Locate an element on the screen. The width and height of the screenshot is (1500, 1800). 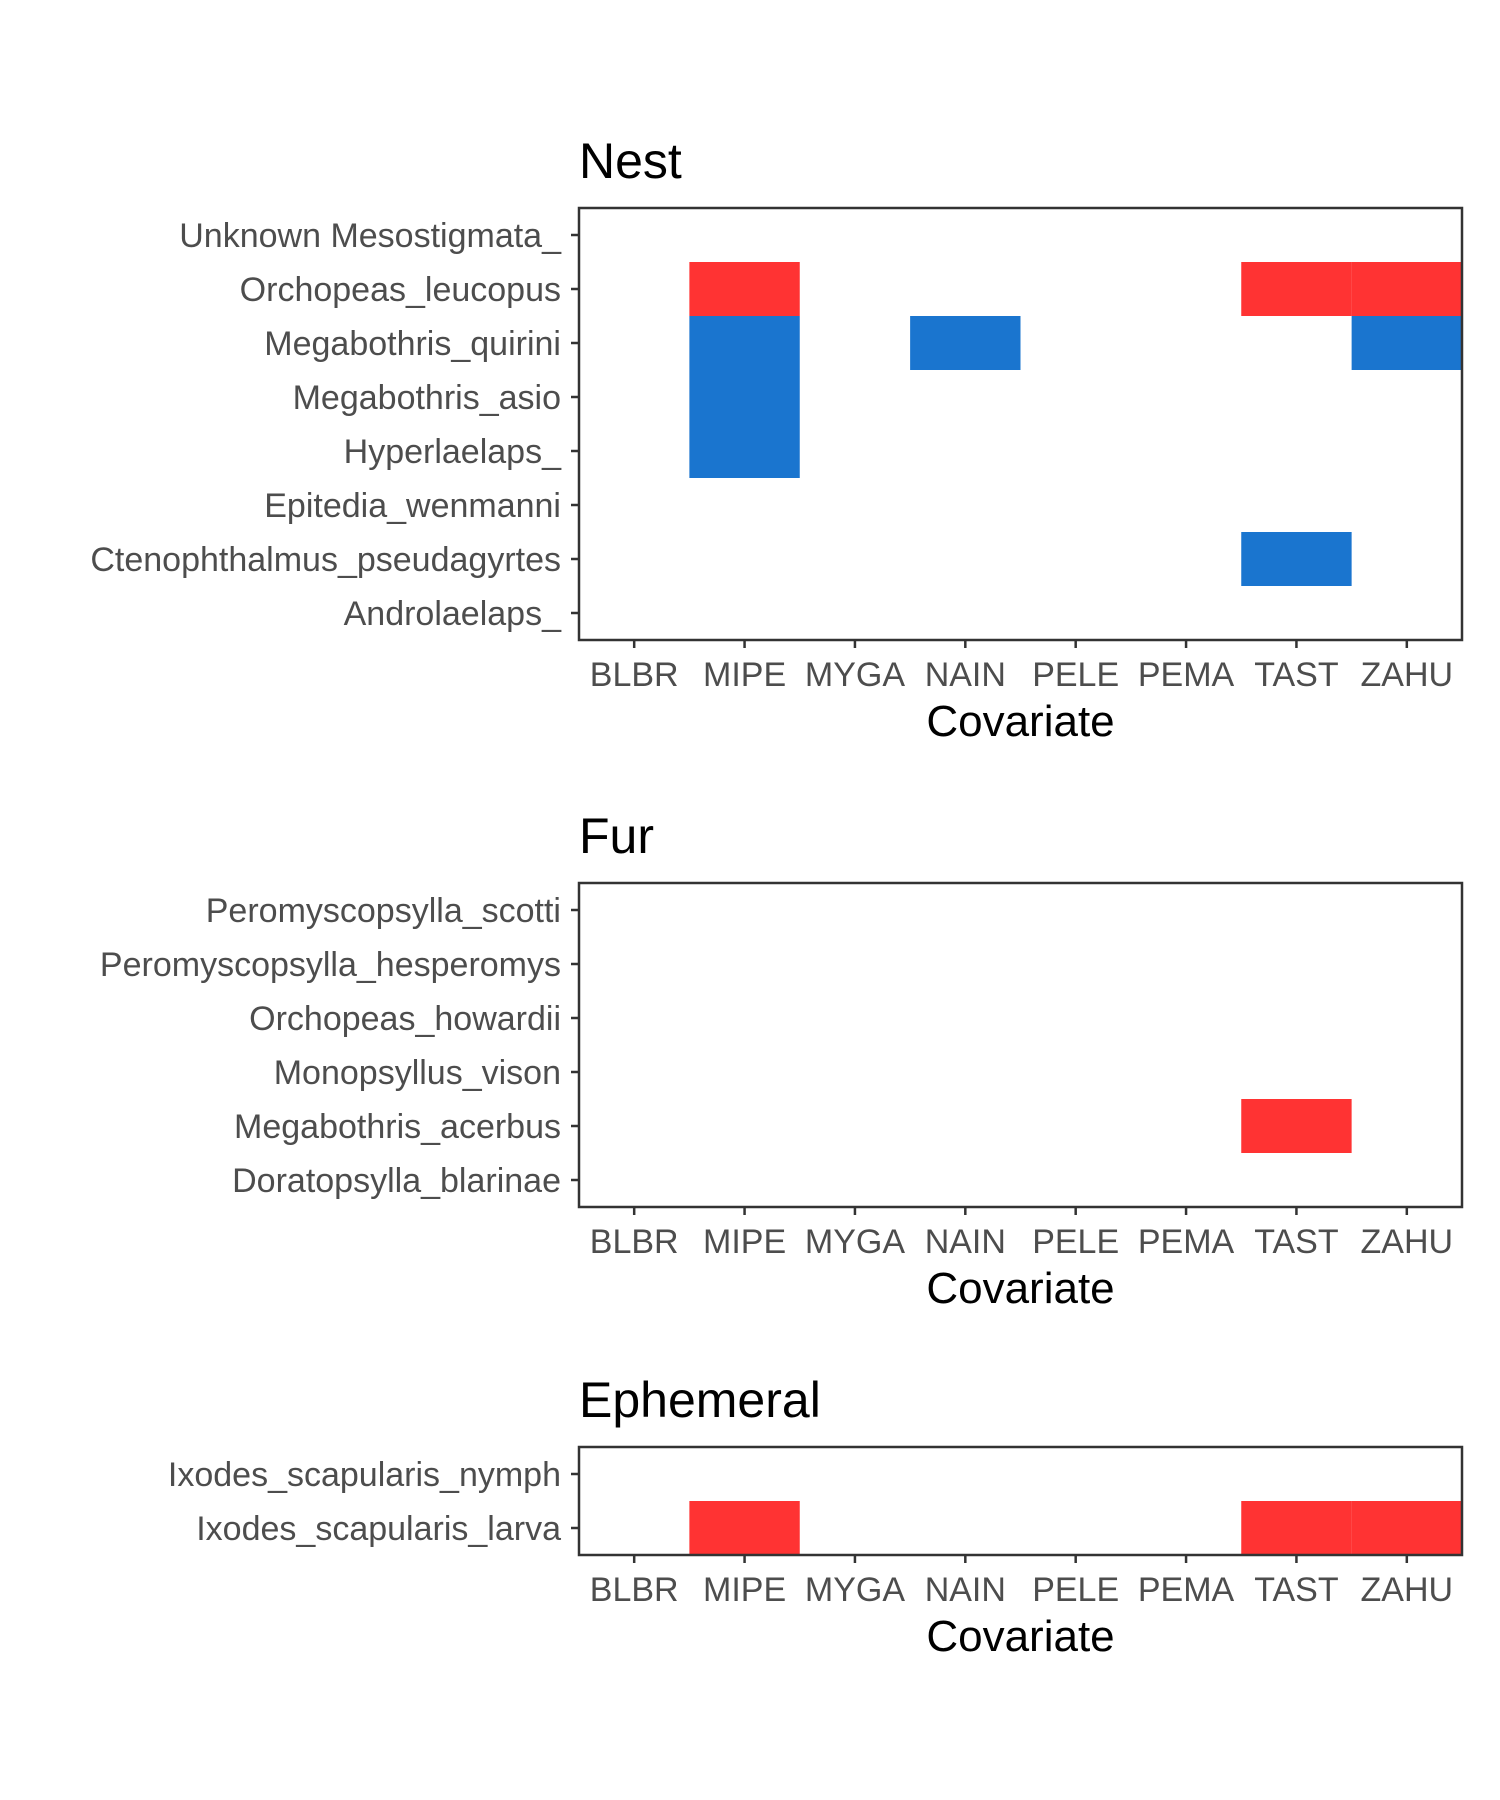
y-tick-label: Epitedia_wenmanni is located at coordinates (412, 506).